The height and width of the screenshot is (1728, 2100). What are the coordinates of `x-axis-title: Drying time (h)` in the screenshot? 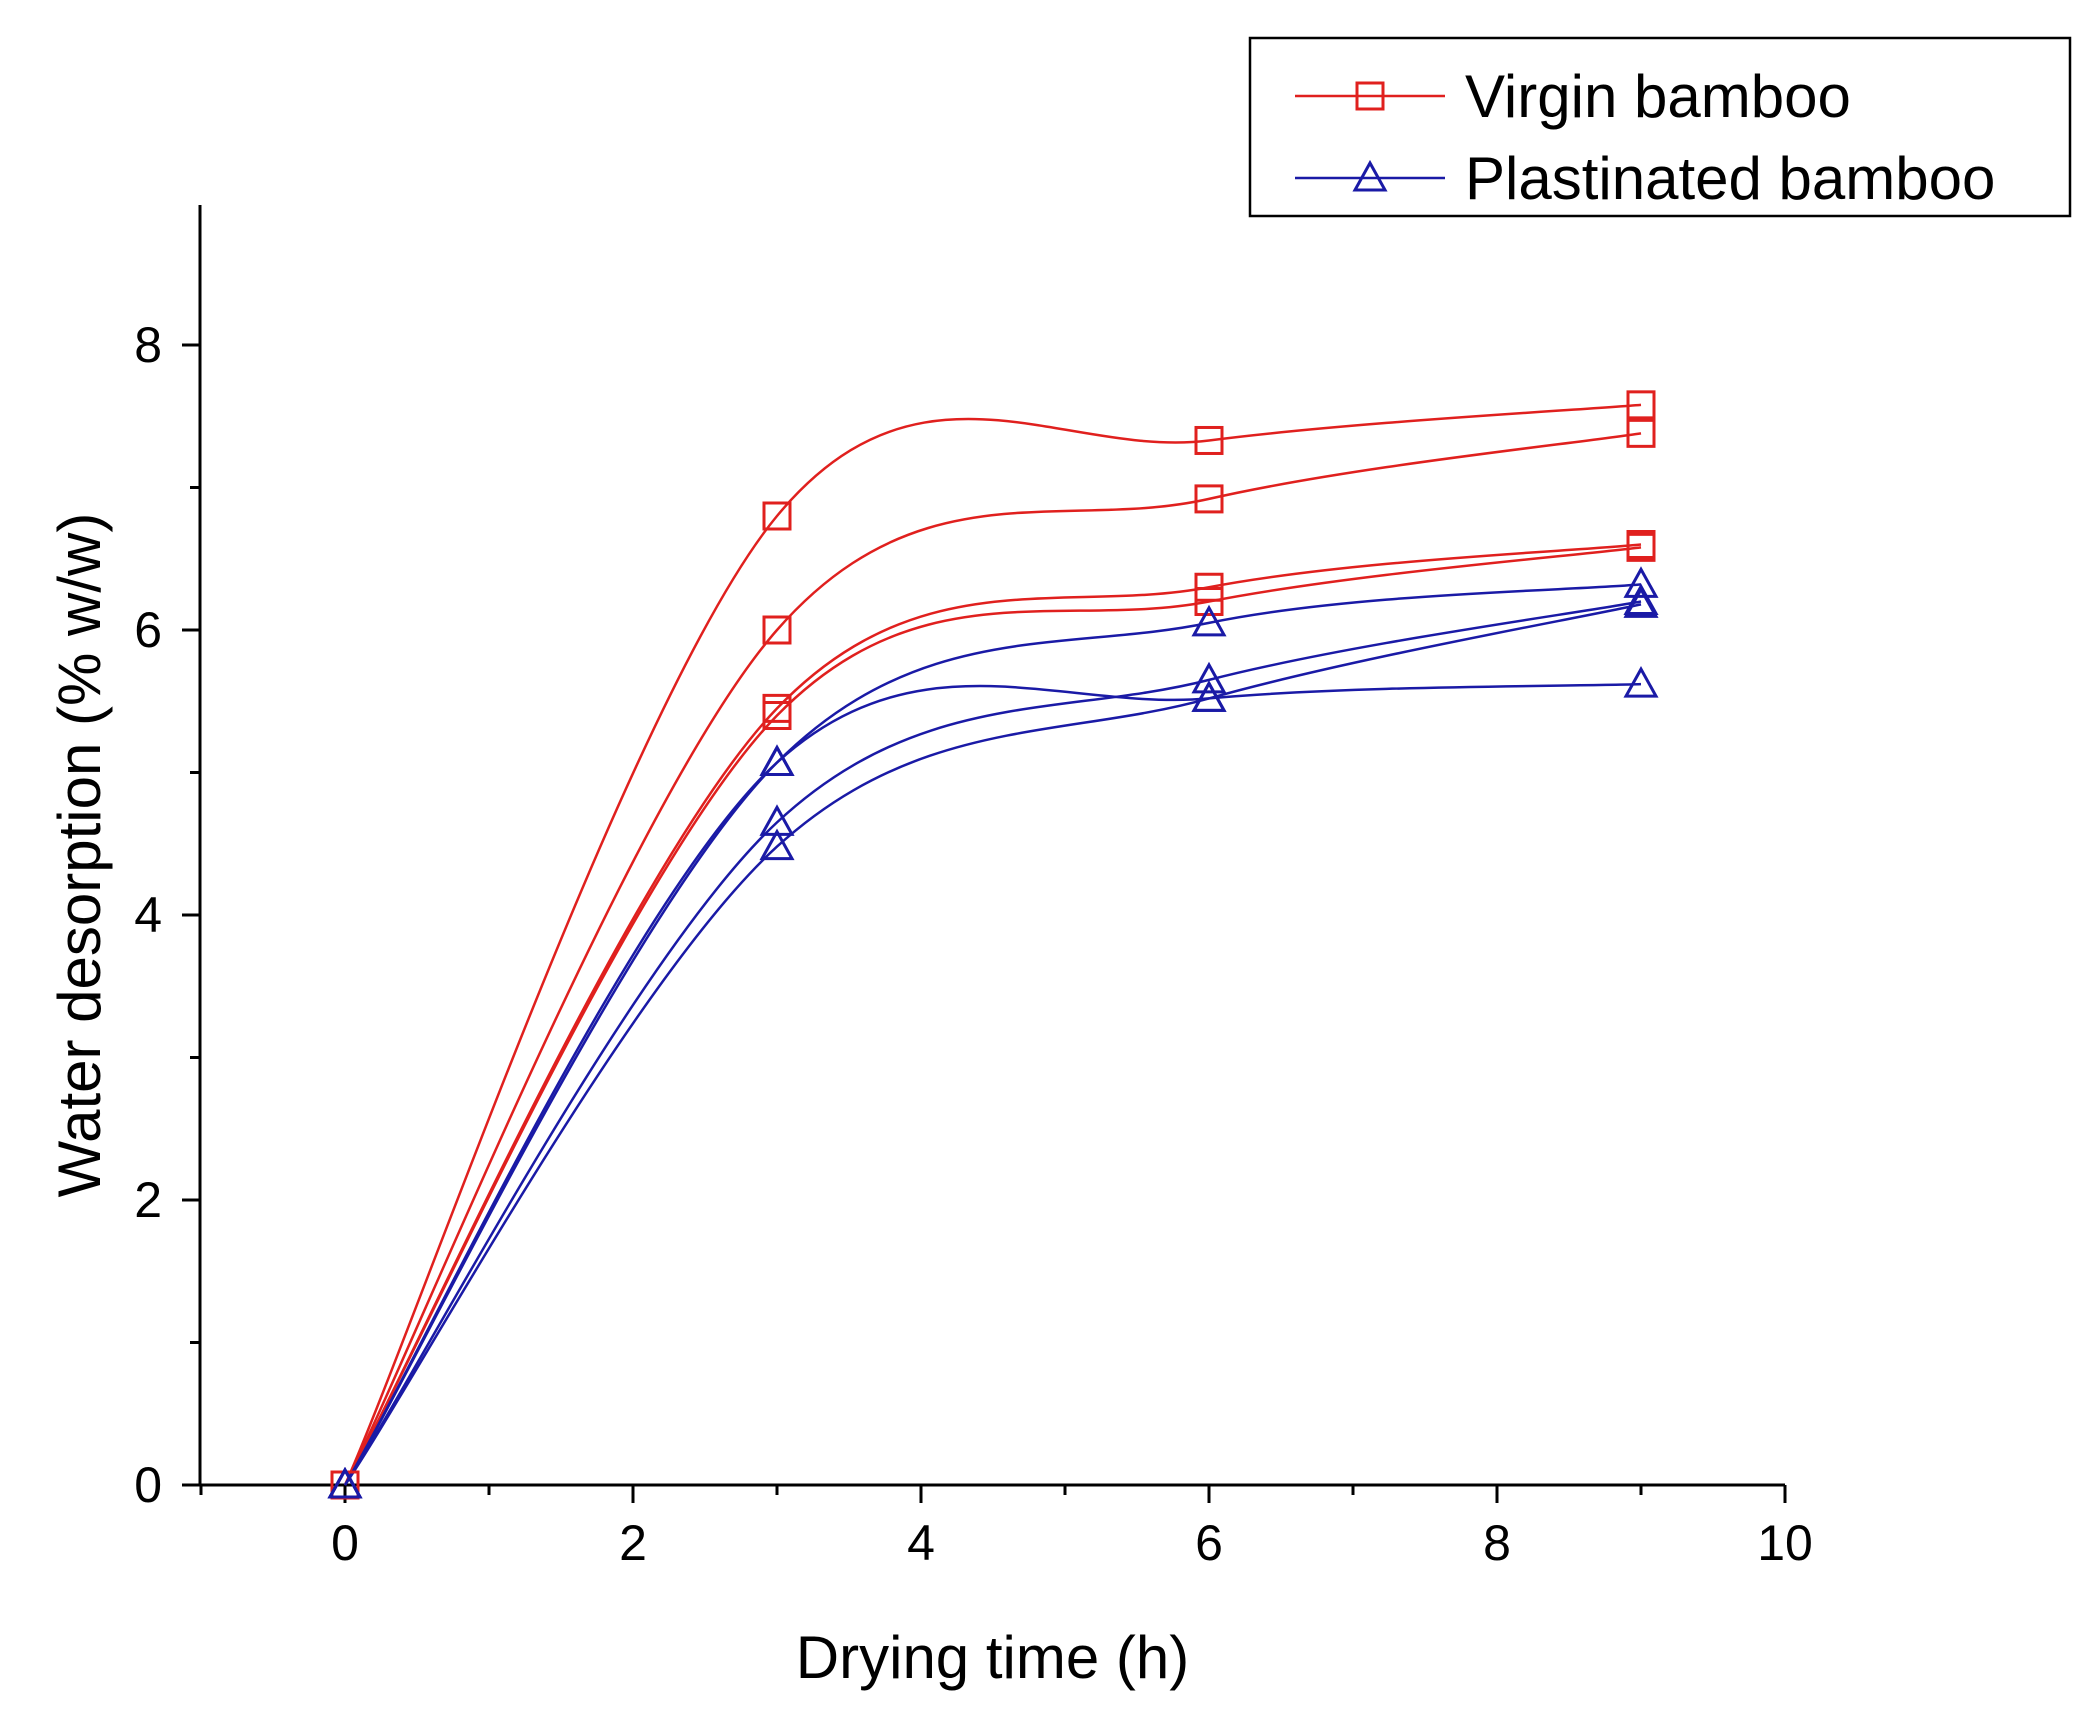 It's located at (992, 1657).